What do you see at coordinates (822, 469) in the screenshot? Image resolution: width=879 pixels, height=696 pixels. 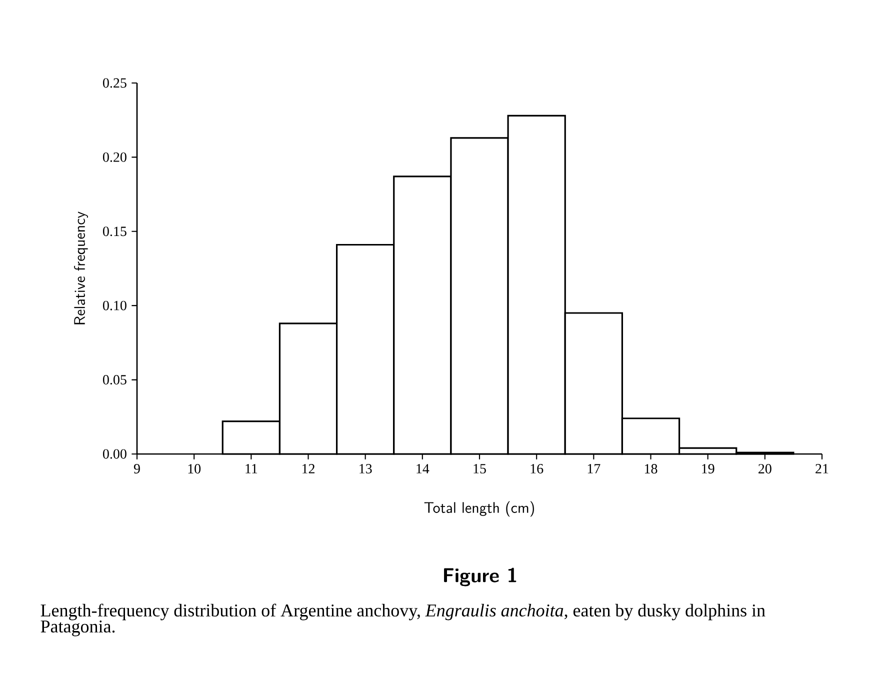 I see `x-tick-label: 21` at bounding box center [822, 469].